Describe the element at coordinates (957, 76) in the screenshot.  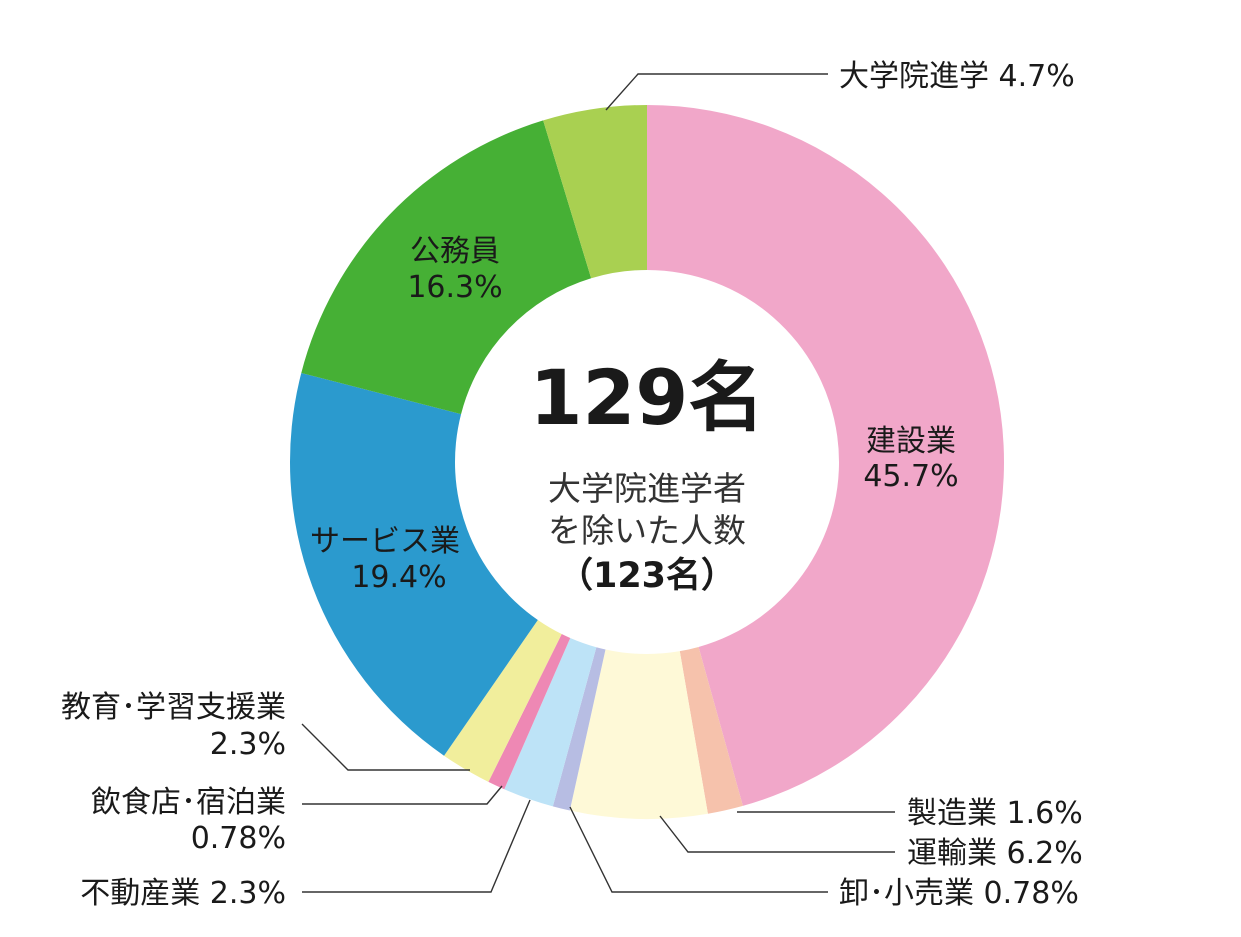
I see `label-graduate-school: 大学院進学 4.7%` at that location.